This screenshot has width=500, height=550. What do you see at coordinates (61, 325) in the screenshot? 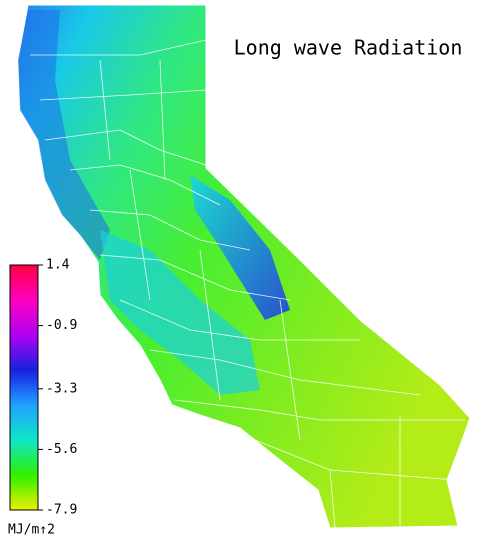
I see `colorbar-tick-label: -0.9` at bounding box center [61, 325].